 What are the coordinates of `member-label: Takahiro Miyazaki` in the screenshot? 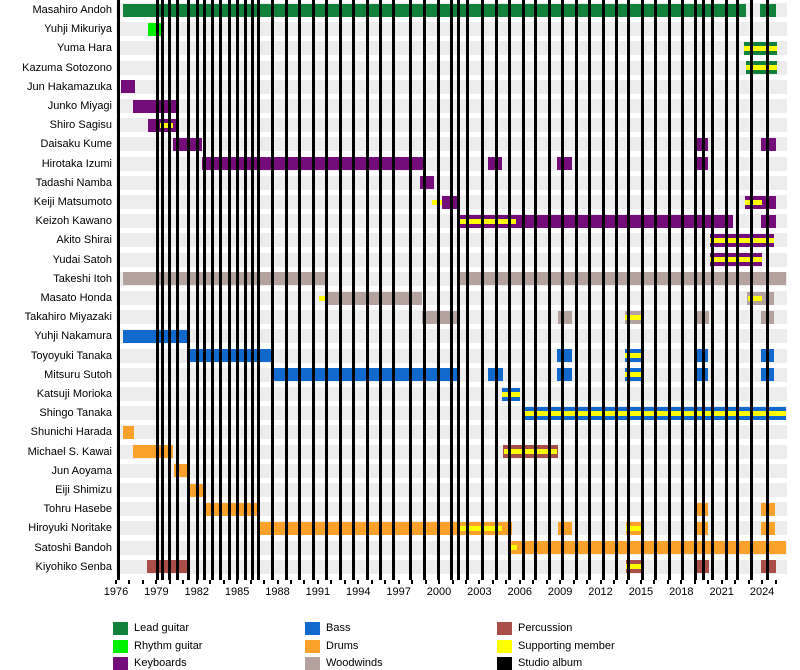 It's located at (68, 317).